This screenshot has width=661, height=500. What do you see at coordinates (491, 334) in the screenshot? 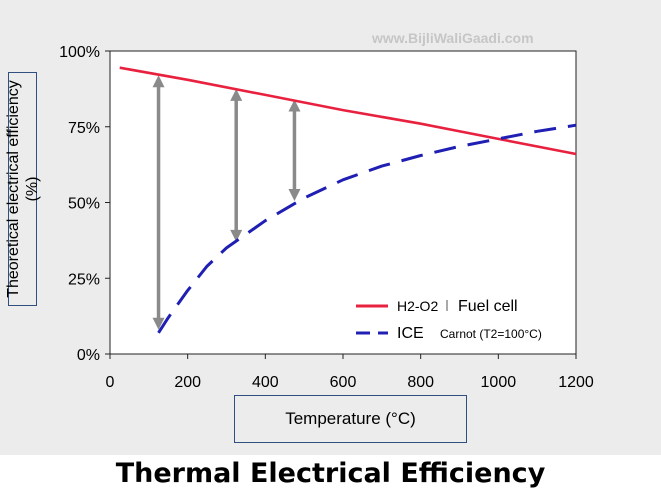
I see `legend-label-extra: Carnot (T2=100°C)` at bounding box center [491, 334].